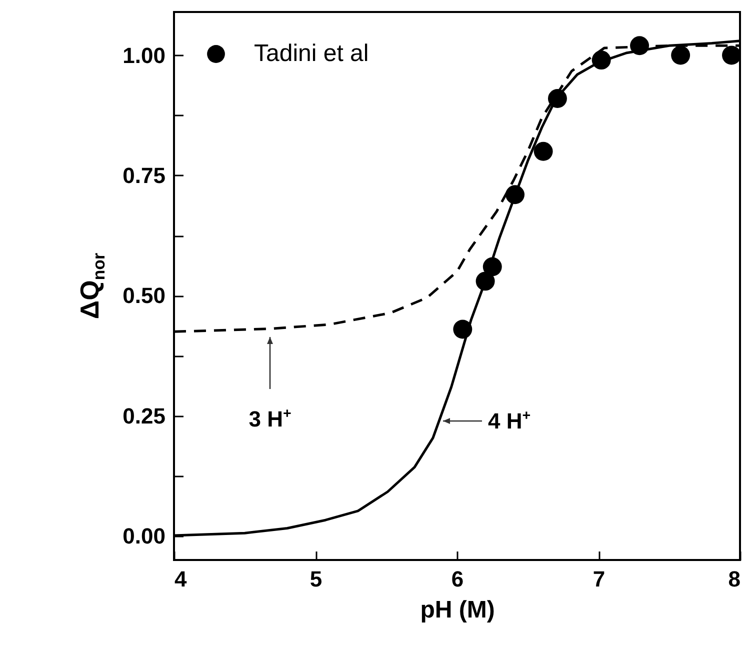  I want to click on y-tick-label: 1.00, so click(144, 55).